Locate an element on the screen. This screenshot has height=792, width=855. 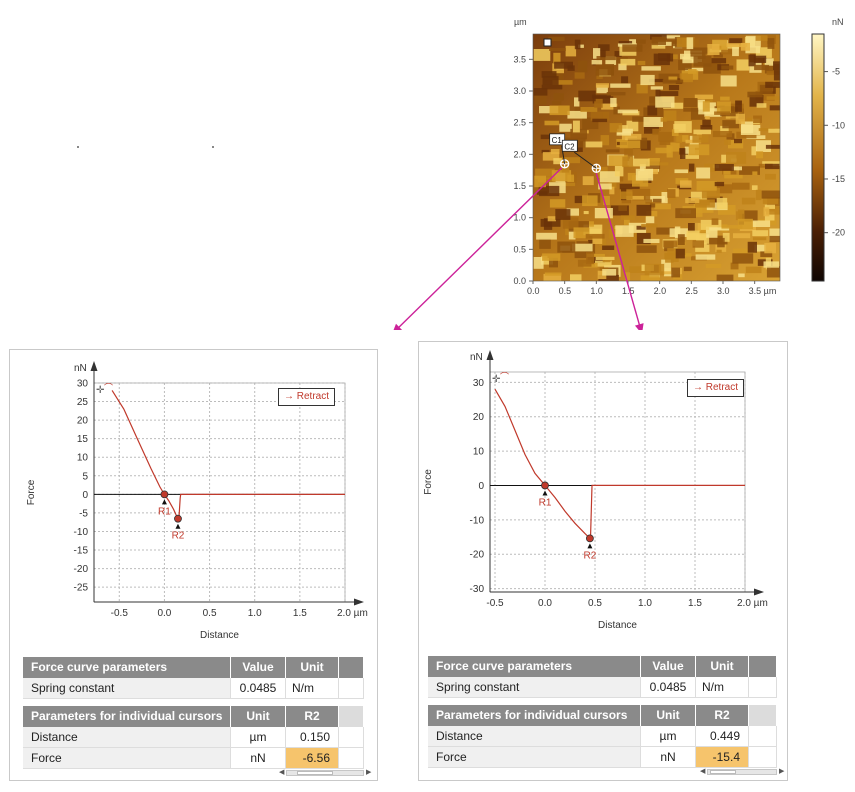
x-tick-label: 0.5 is located at coordinates (210, 613).